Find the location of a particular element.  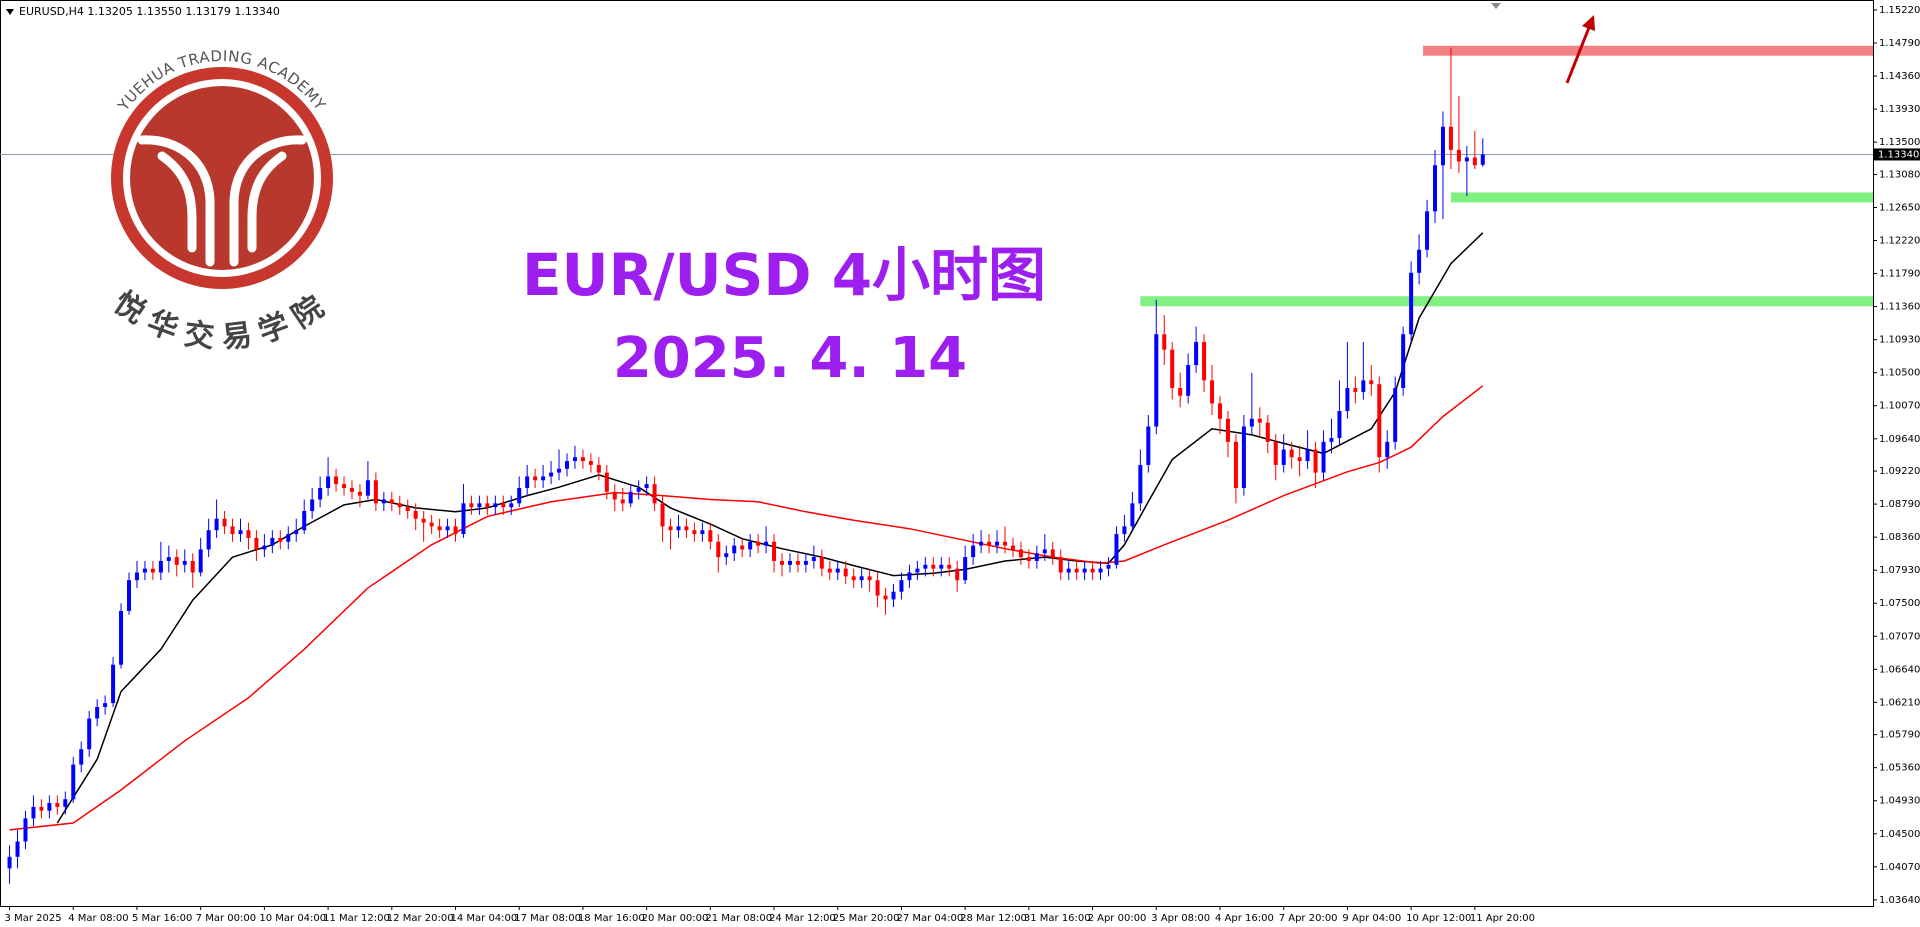

logo-y is located at coordinates (222, 201).